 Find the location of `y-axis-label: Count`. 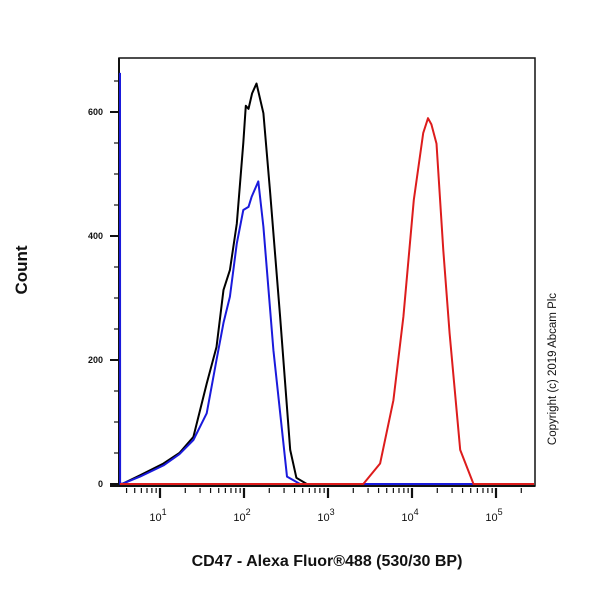

y-axis-label: Count is located at coordinates (21, 270).